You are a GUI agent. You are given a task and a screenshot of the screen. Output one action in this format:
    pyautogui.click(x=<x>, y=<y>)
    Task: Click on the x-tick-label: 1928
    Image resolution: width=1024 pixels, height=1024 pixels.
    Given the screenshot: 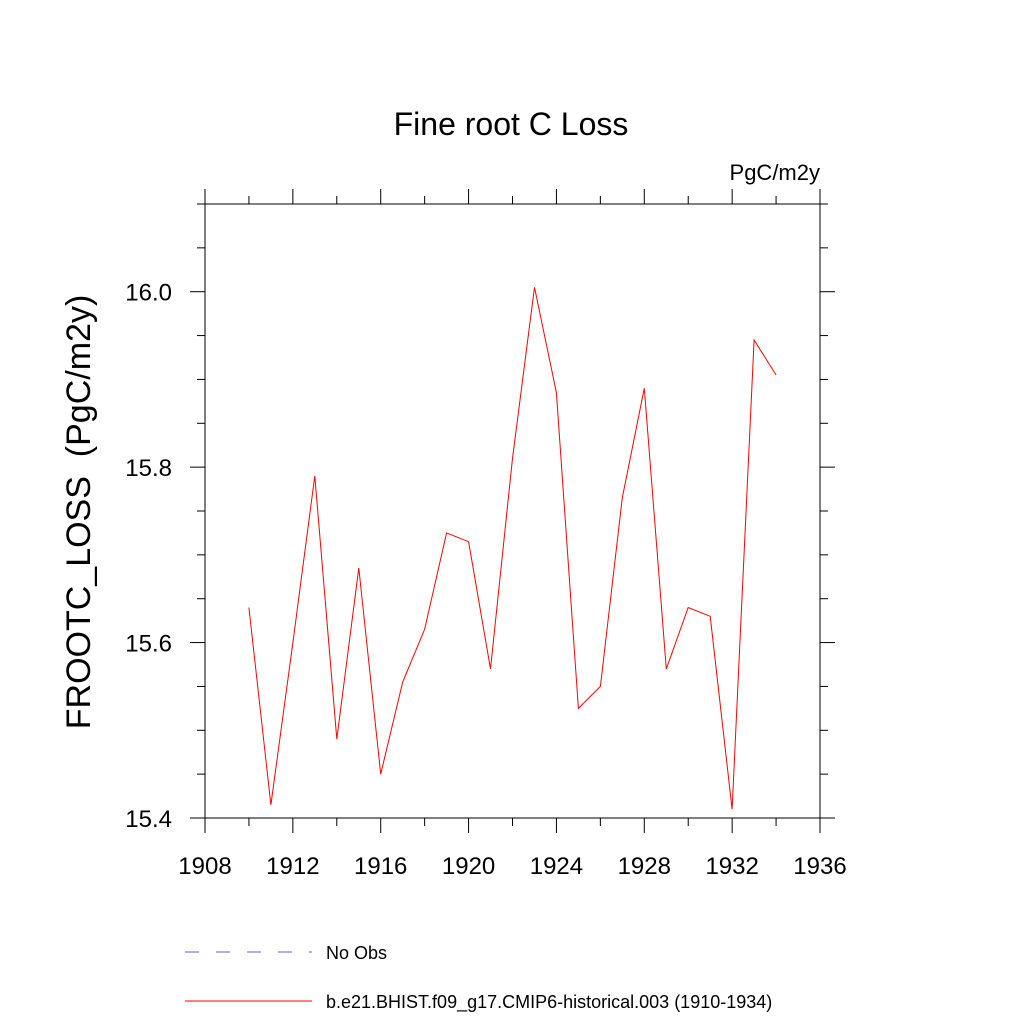 What is the action you would take?
    pyautogui.click(x=644, y=866)
    